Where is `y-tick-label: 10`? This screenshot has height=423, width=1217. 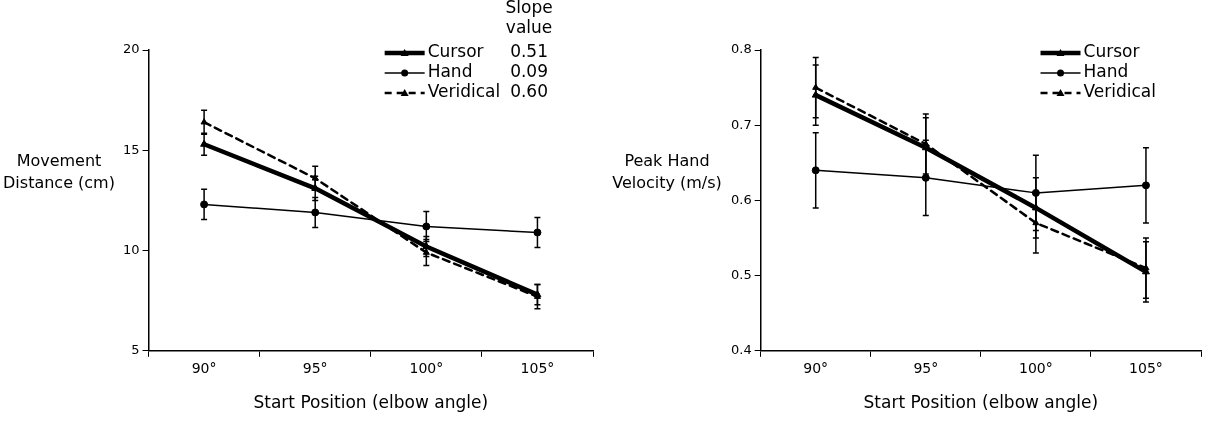 y-tick-label: 10 is located at coordinates (131, 249).